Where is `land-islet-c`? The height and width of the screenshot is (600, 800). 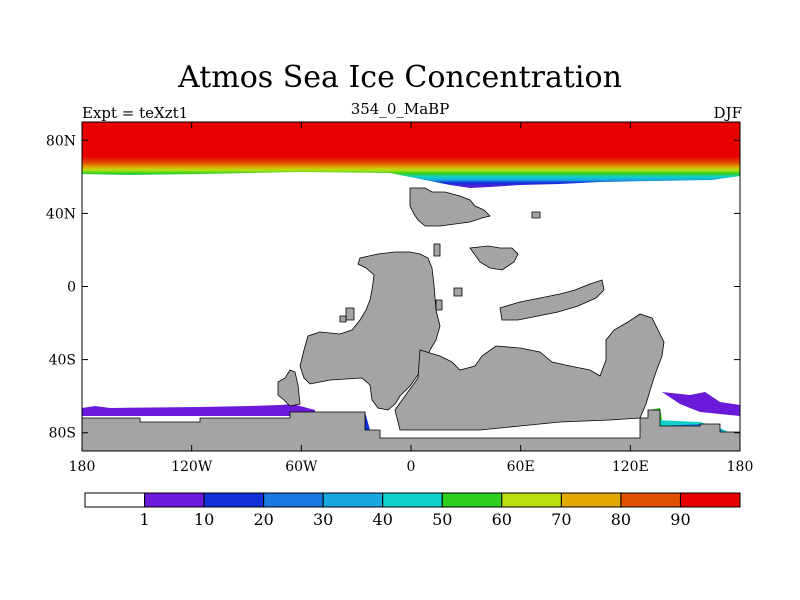
land-islet-c is located at coordinates (458, 292).